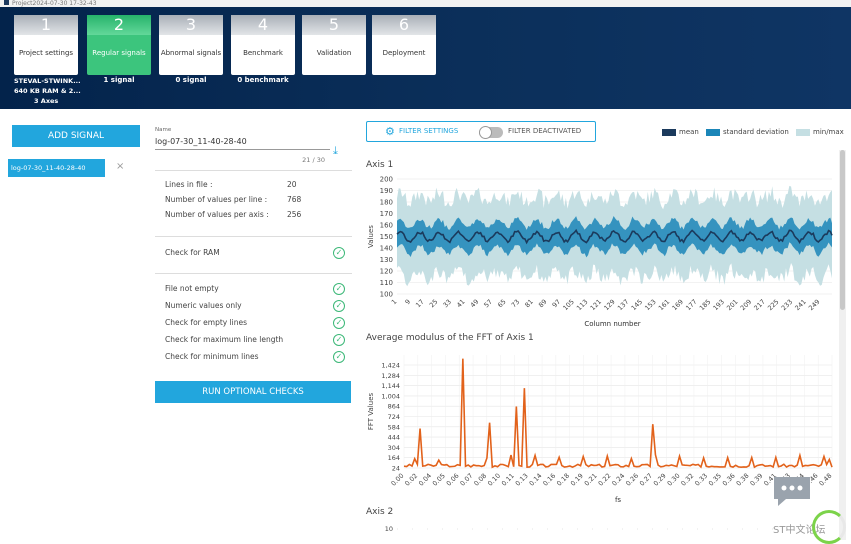 The width and height of the screenshot is (851, 544). I want to click on legend-minmax: min/max, so click(820, 132).